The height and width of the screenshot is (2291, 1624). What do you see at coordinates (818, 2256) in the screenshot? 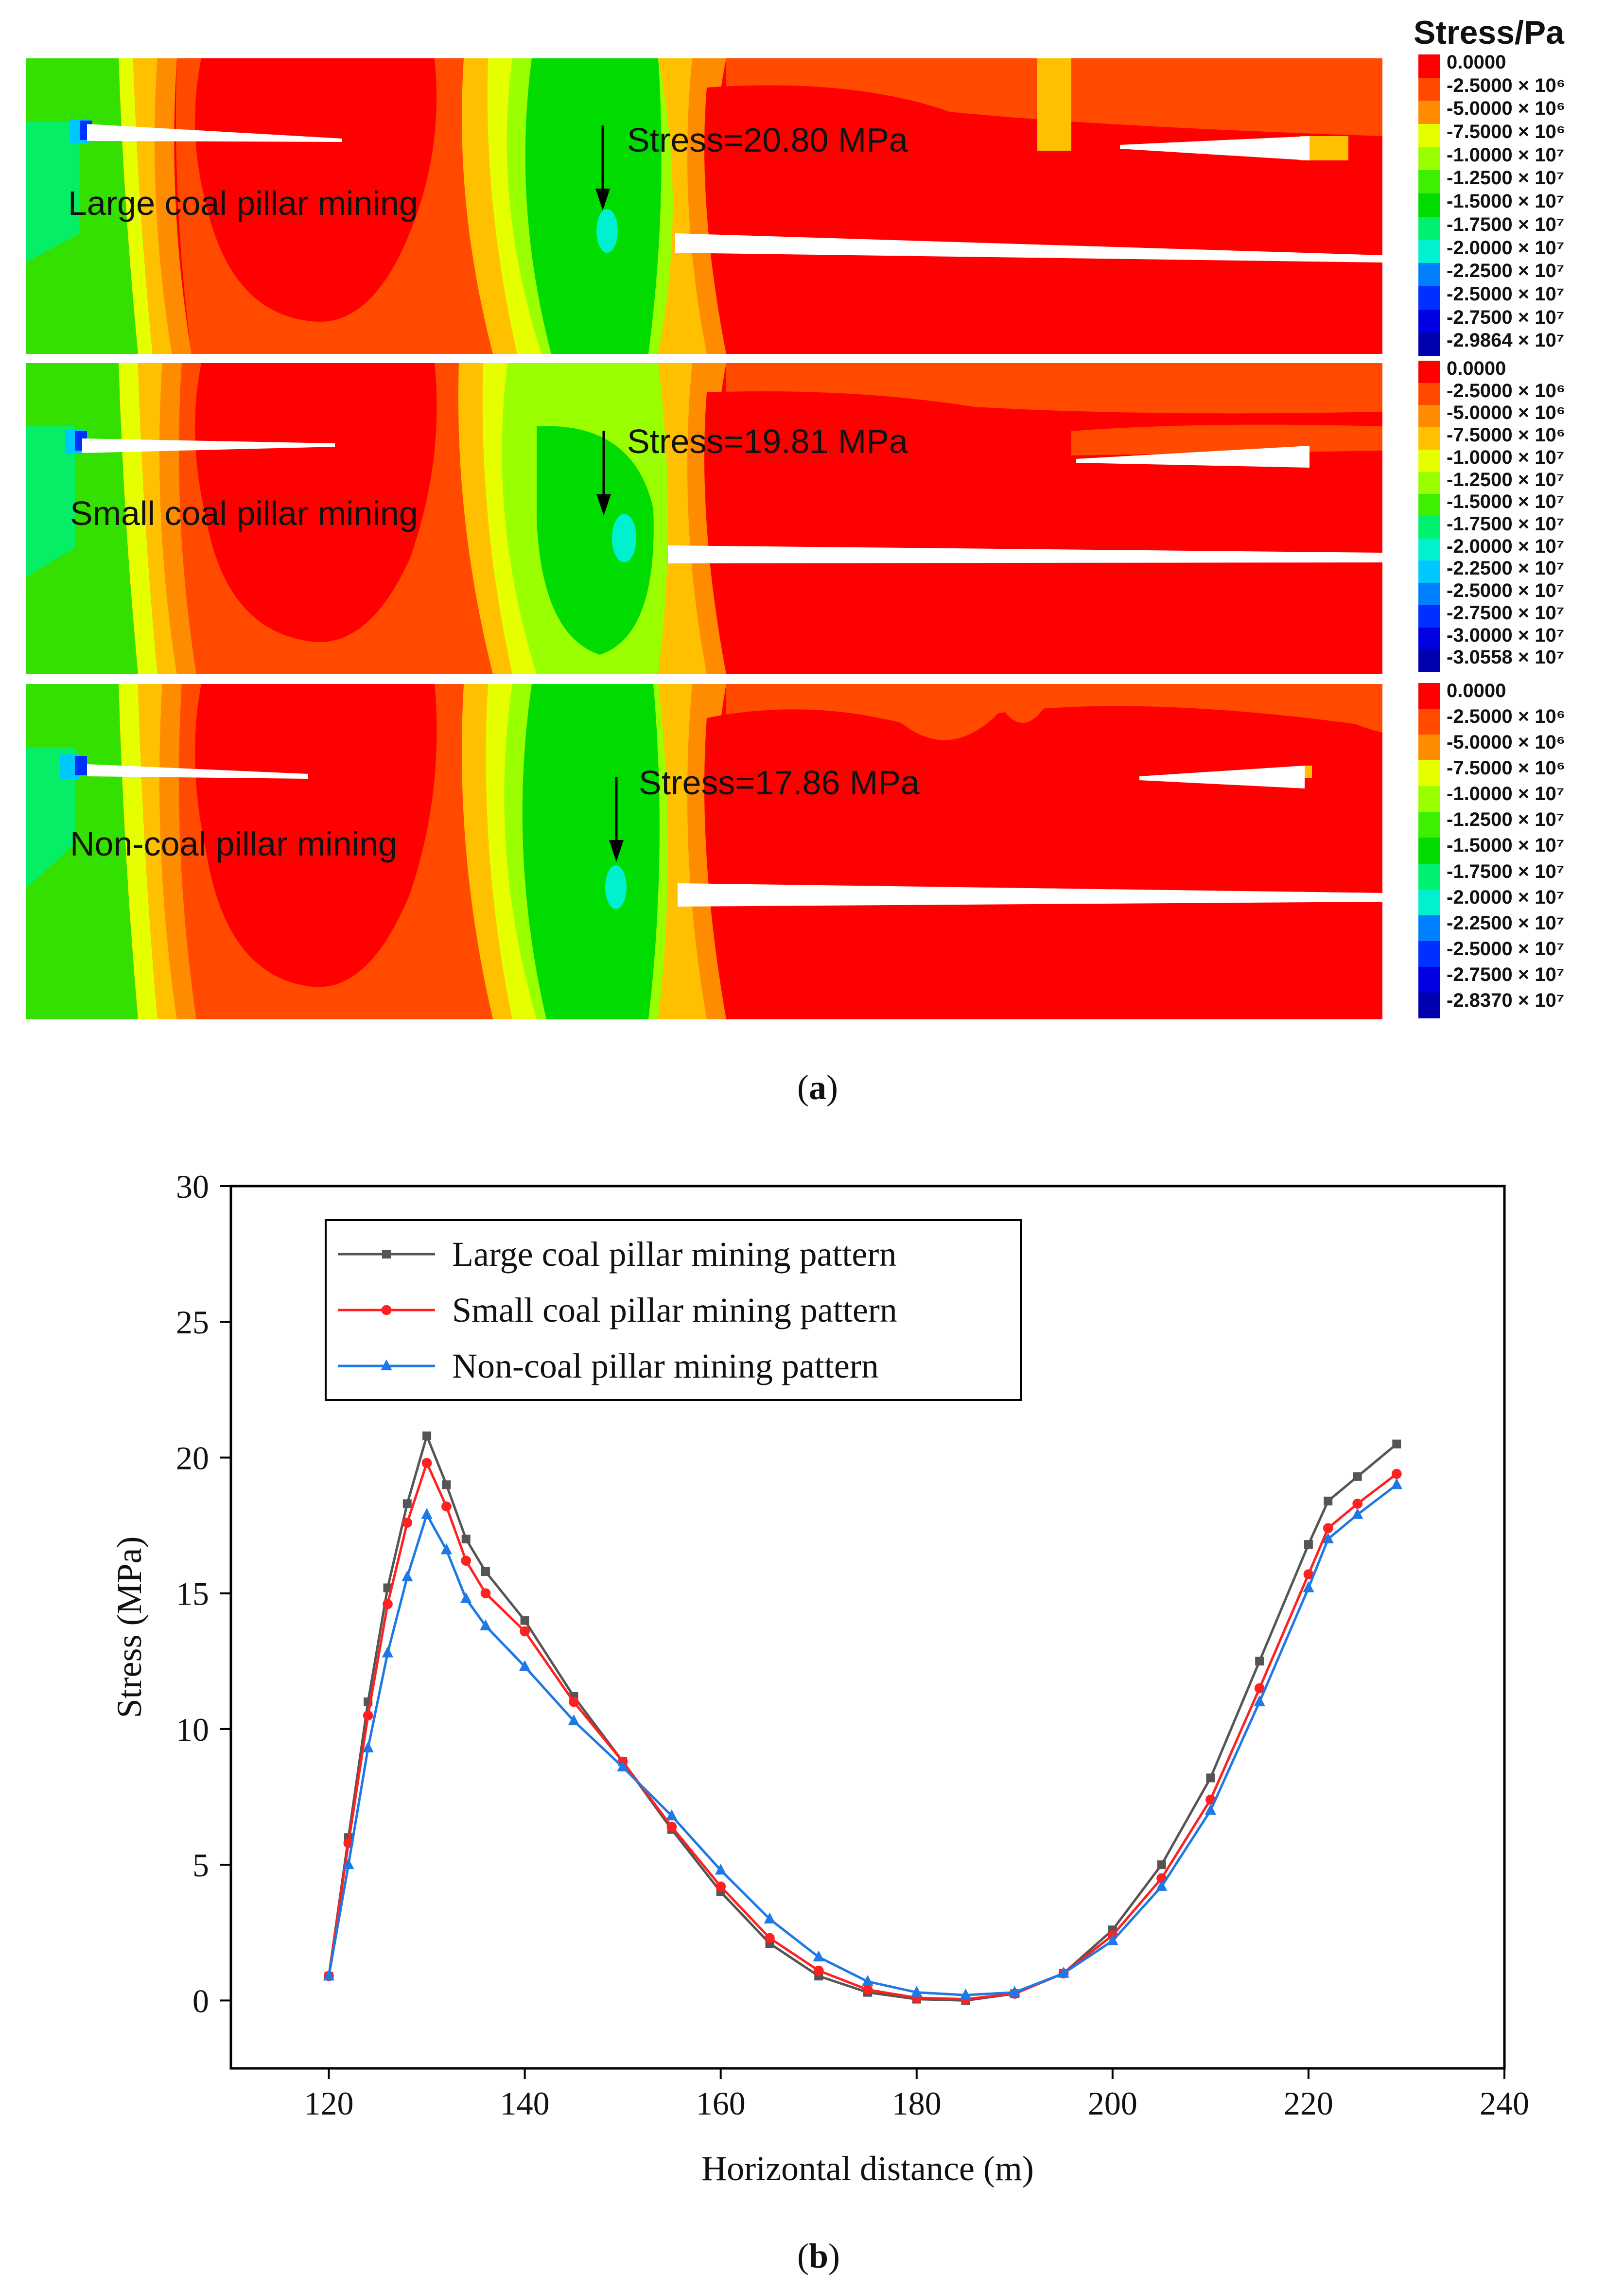
I see `caption-b-letter: b` at bounding box center [818, 2256].